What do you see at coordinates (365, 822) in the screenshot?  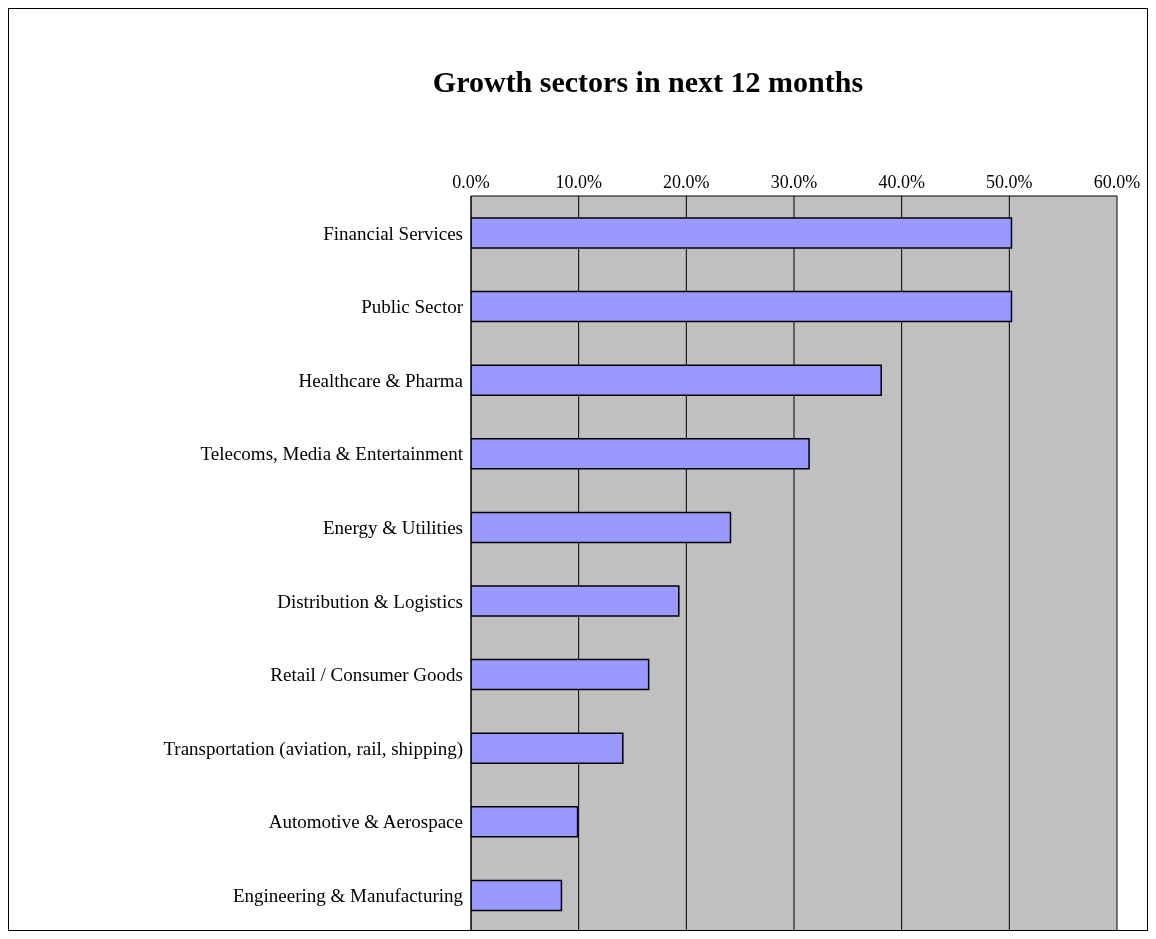 I see `y-tick-label: Automotive & Aerospace` at bounding box center [365, 822].